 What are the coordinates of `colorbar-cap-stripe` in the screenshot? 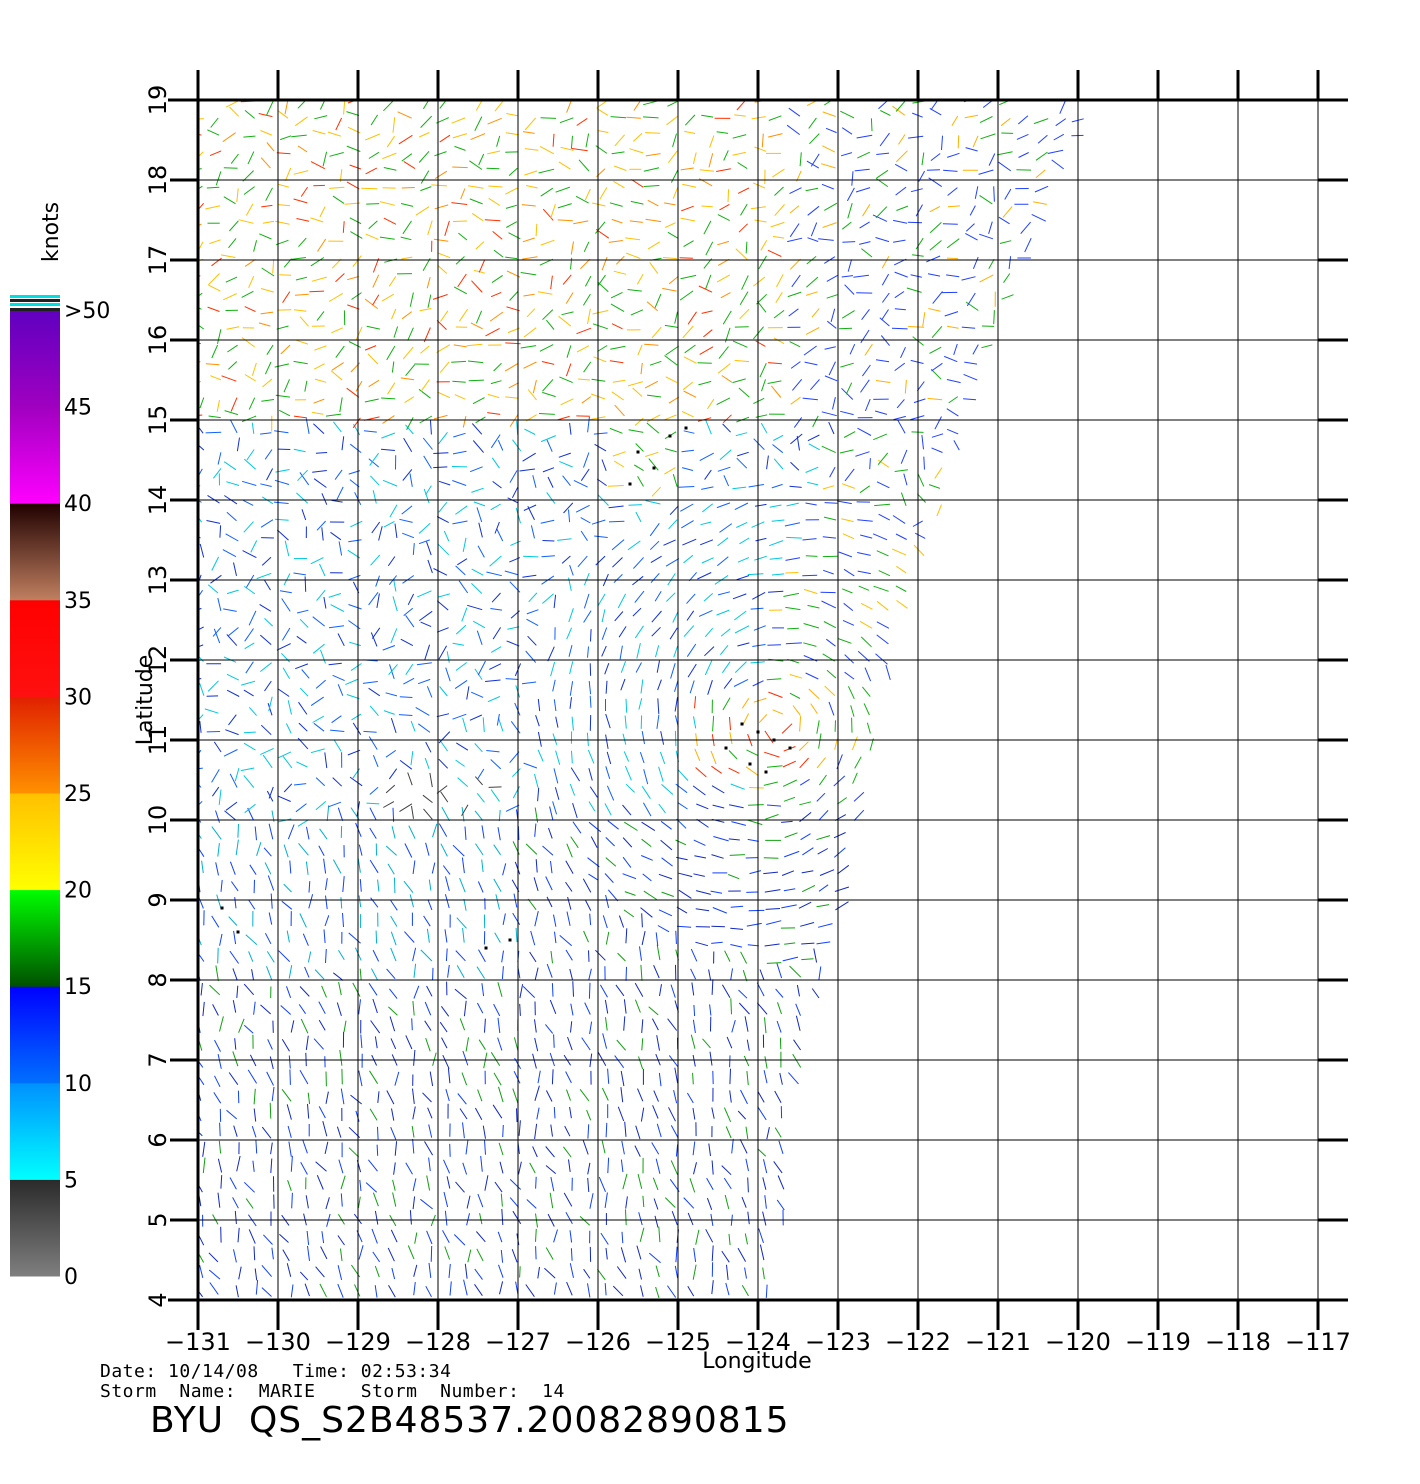 It's located at (35, 309).